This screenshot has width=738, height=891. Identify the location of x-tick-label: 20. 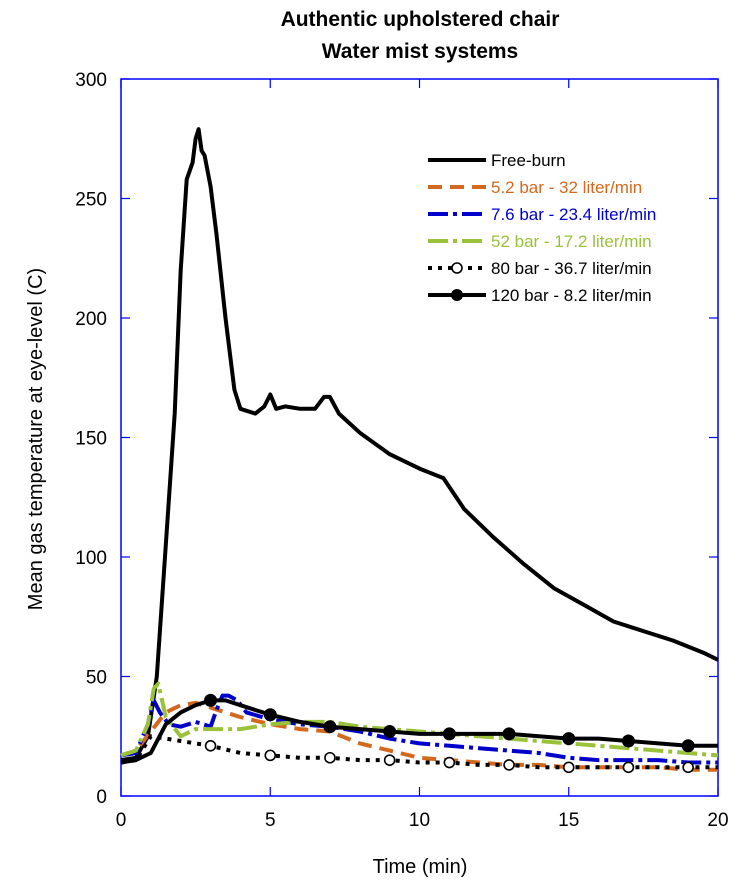
(717, 820).